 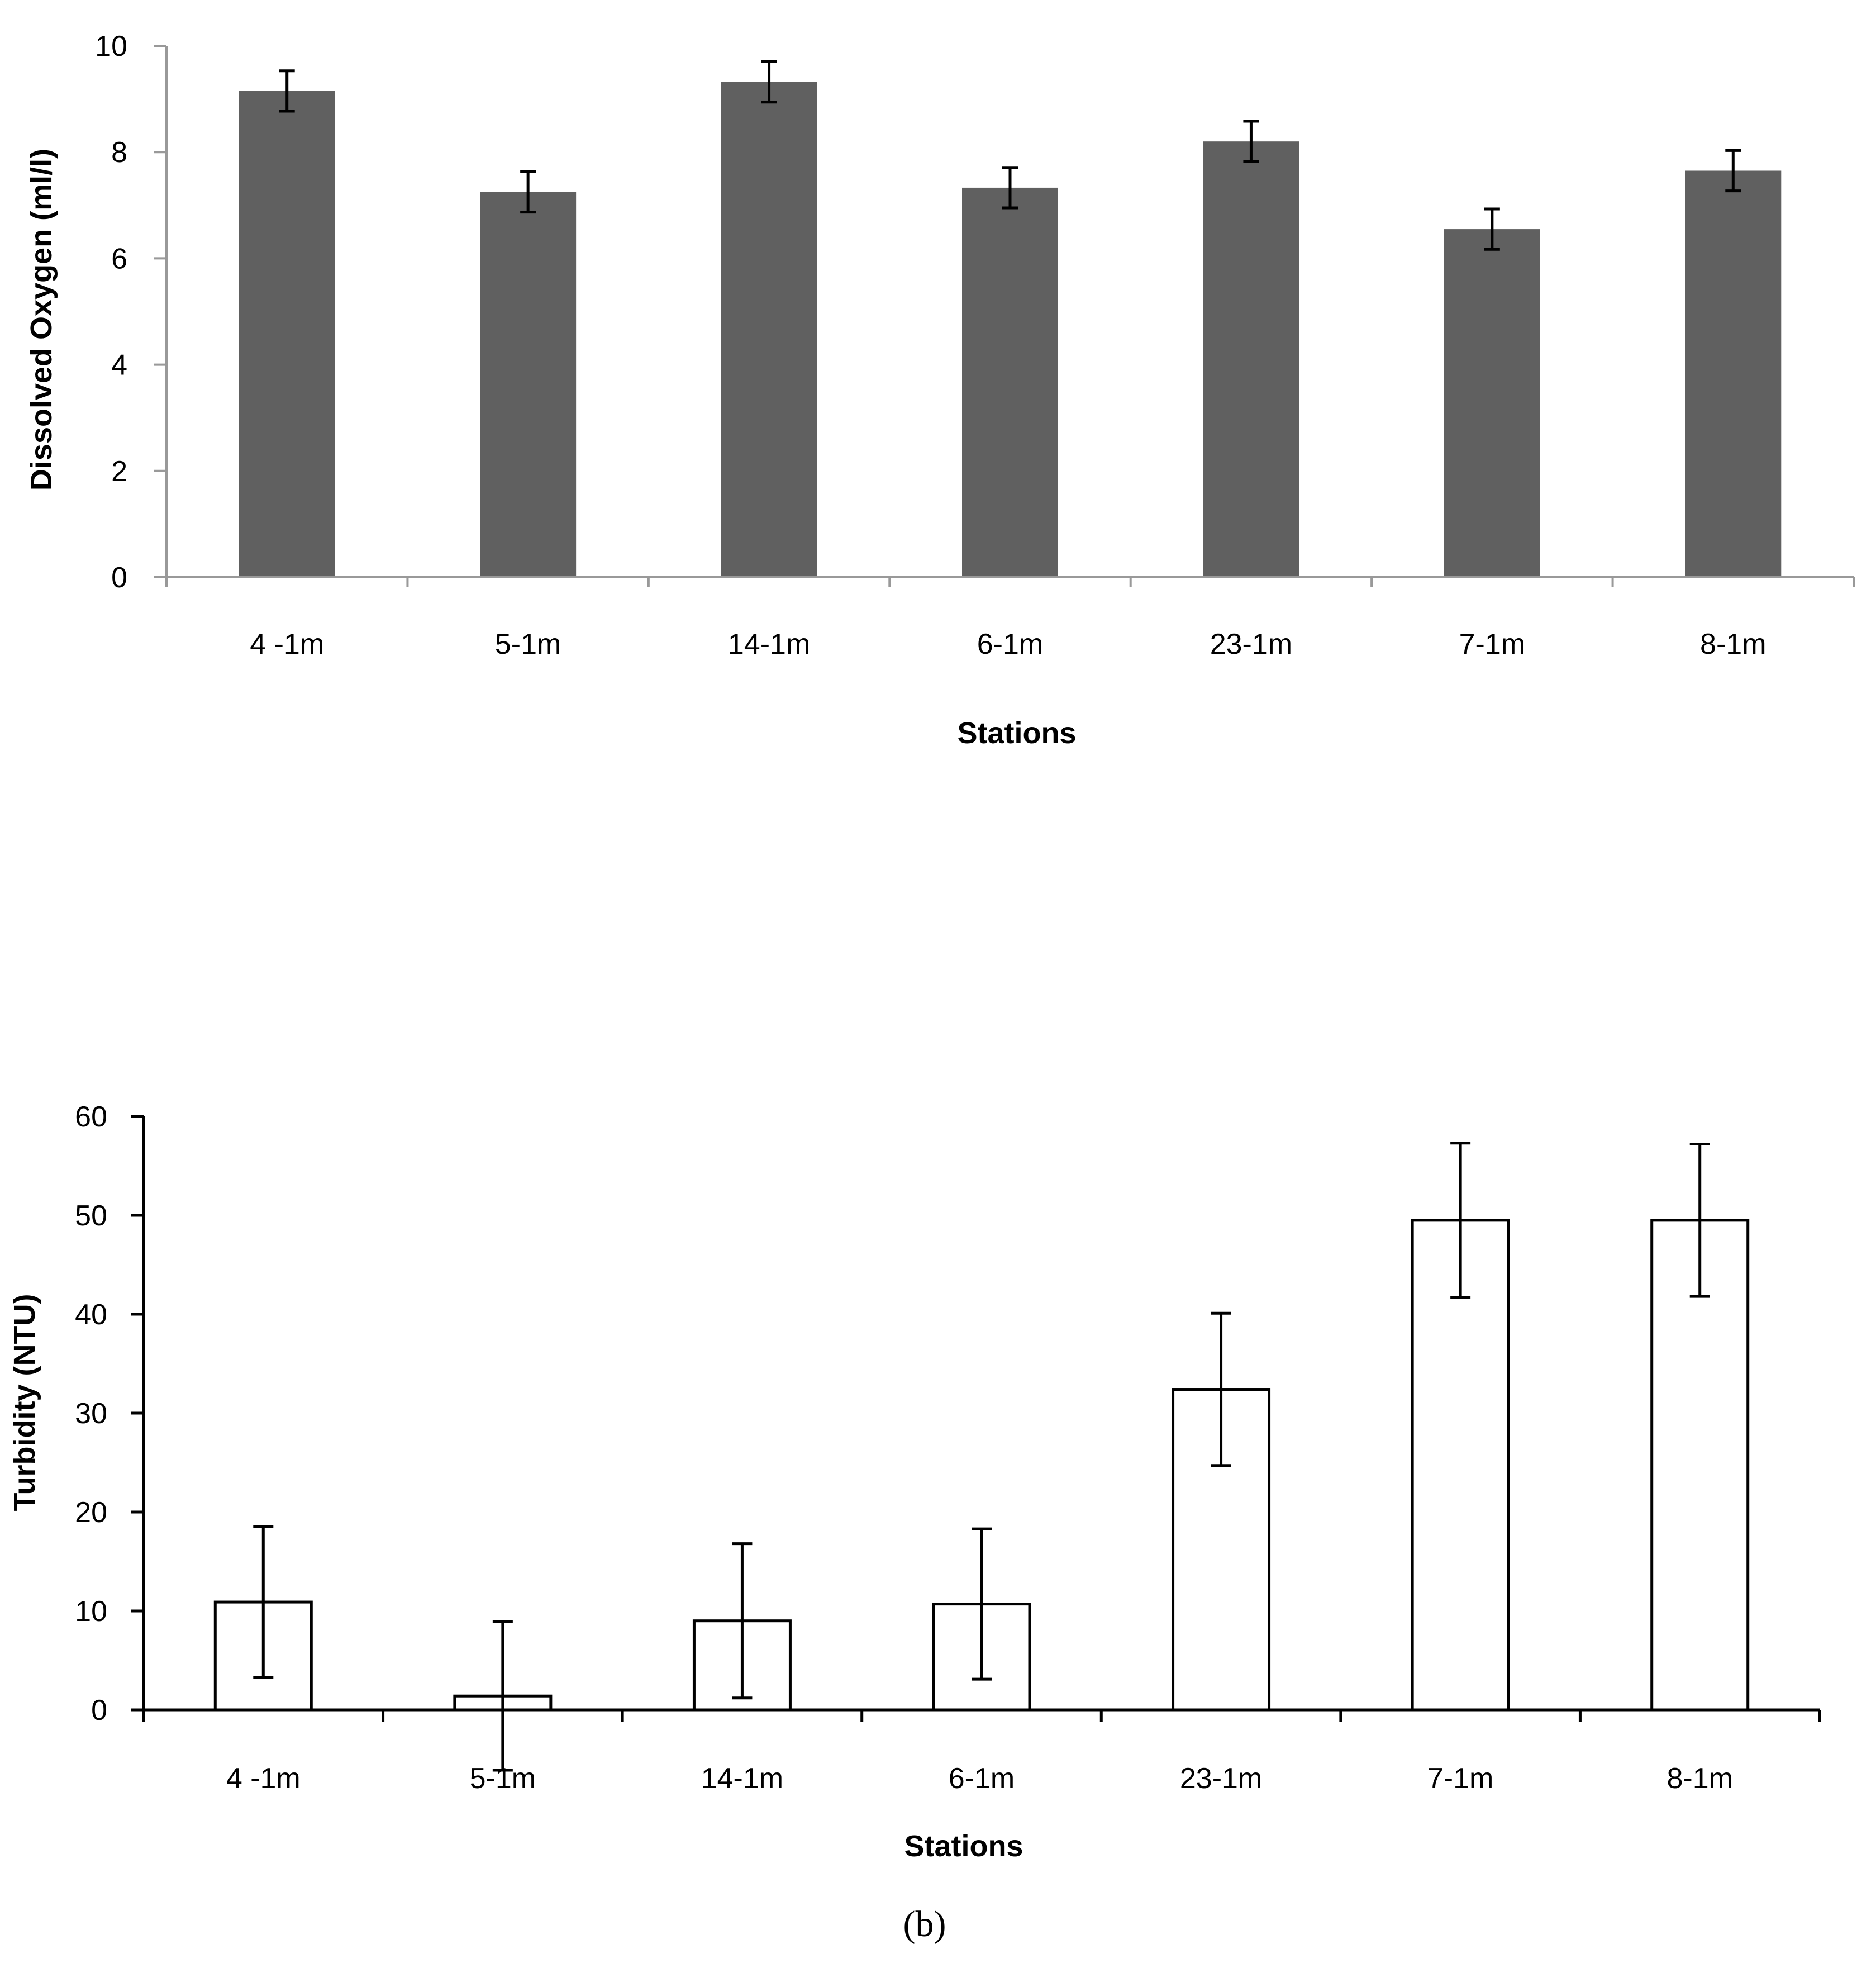 I want to click on do-x-tick-labels: 4 -1m 5-1m 14-1m 6-1m 23-1m 7-1m 8-1m, so click(x=1008, y=644).